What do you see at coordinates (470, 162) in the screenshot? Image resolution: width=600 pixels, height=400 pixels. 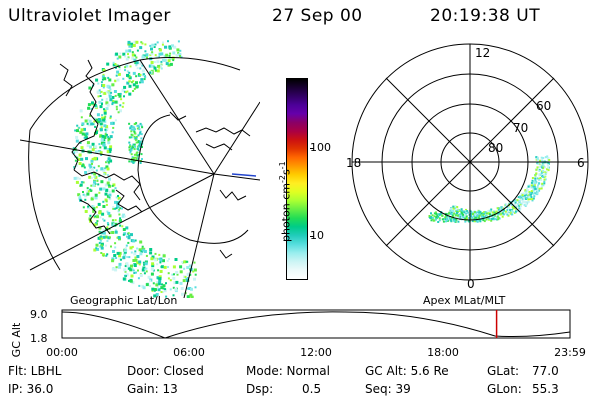 I see `polar-diagonal` at bounding box center [470, 162].